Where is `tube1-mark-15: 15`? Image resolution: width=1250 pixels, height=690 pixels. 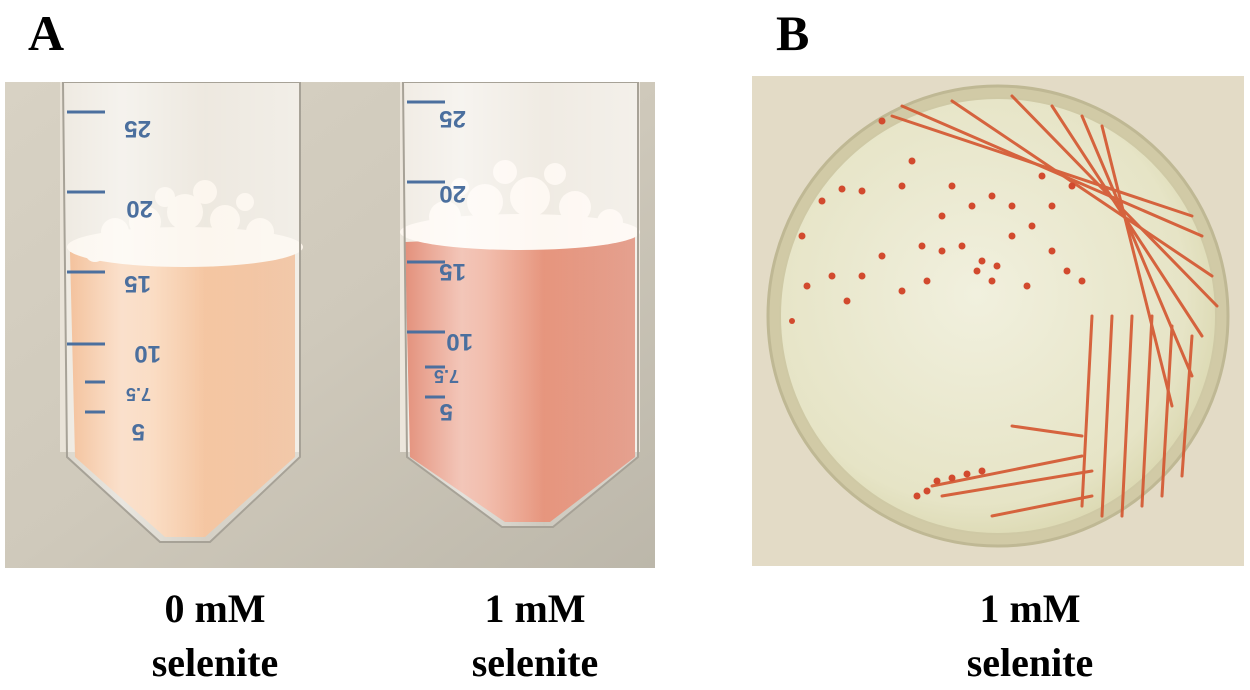
tube1-mark-15: 15 is located at coordinates (137, 283).